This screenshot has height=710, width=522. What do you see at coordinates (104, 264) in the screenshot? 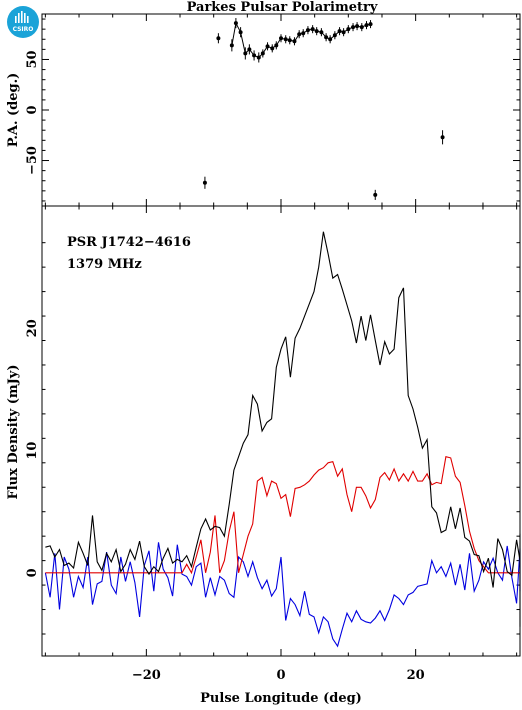
I see `annotation-frequency: 1379 MHz` at bounding box center [104, 264].